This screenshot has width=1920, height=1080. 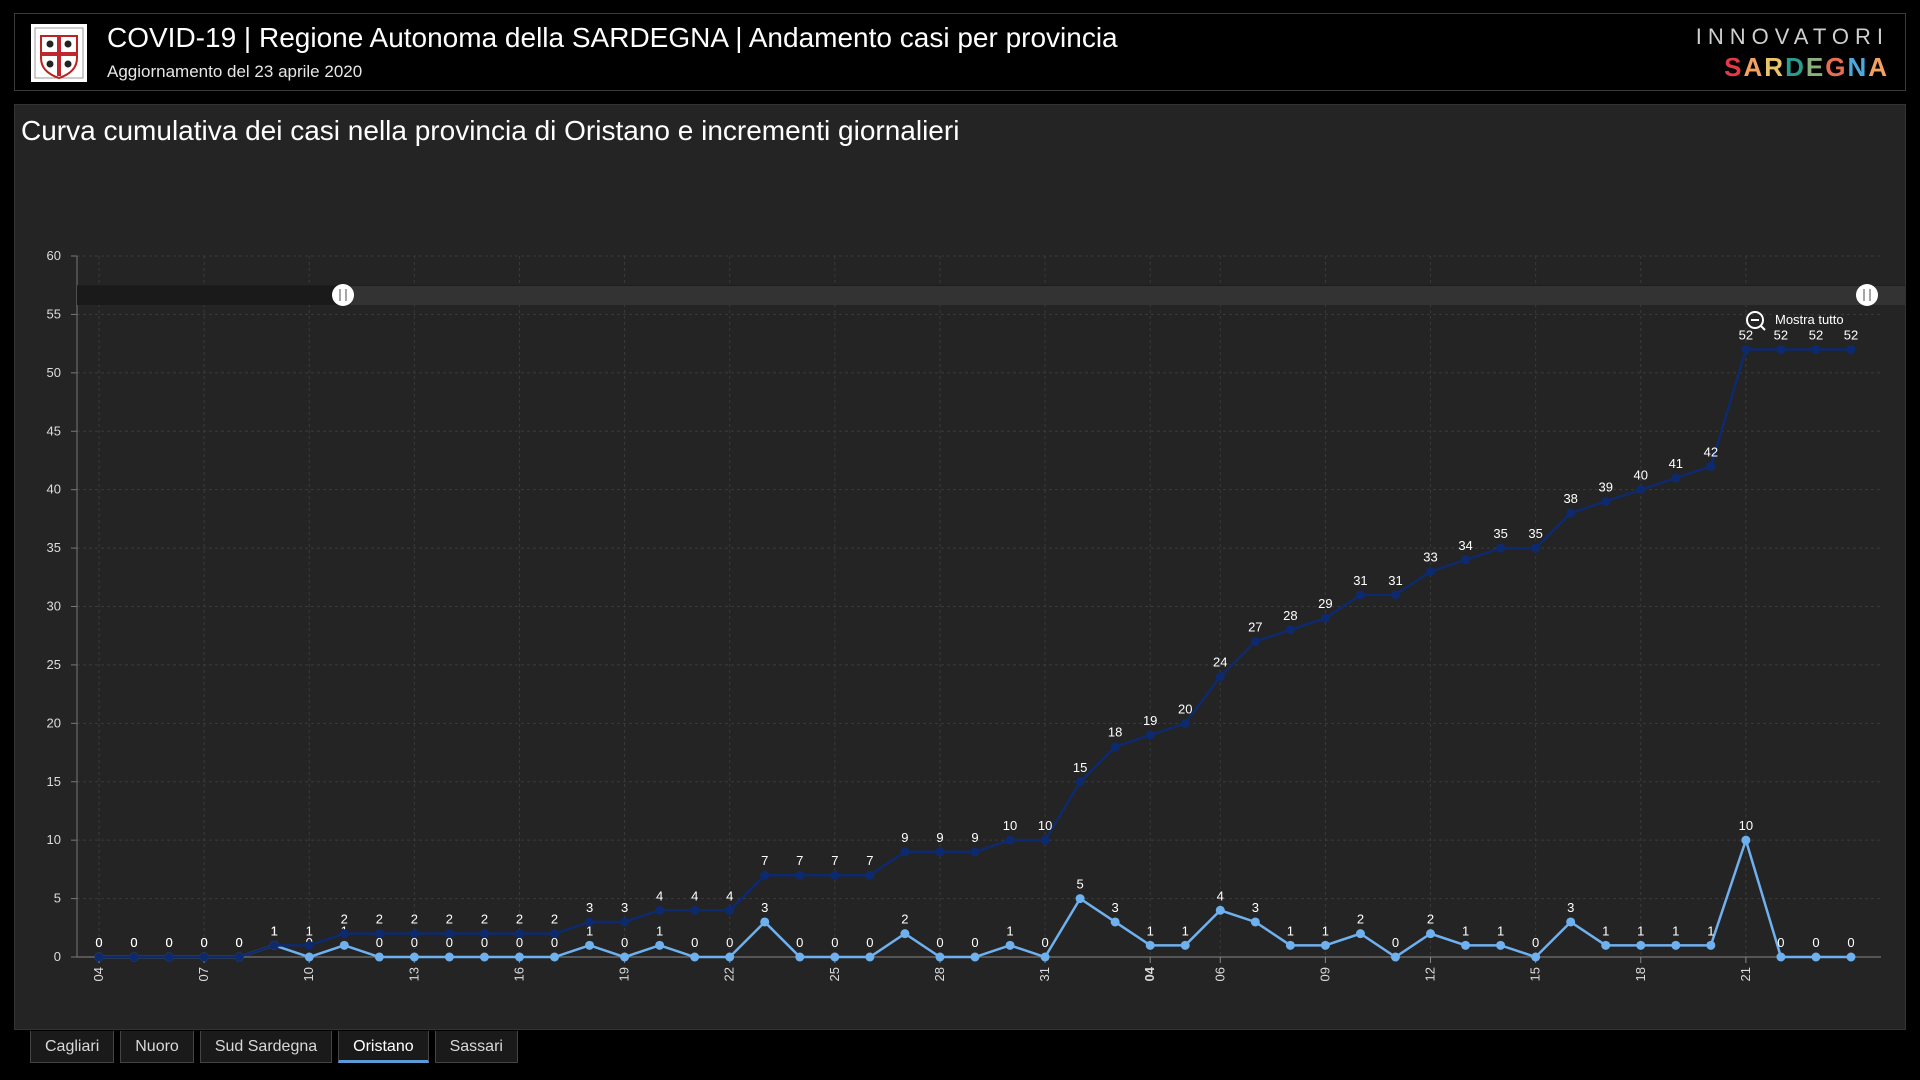 I want to click on tab-nuoro: Nuoro, so click(x=157, y=1047).